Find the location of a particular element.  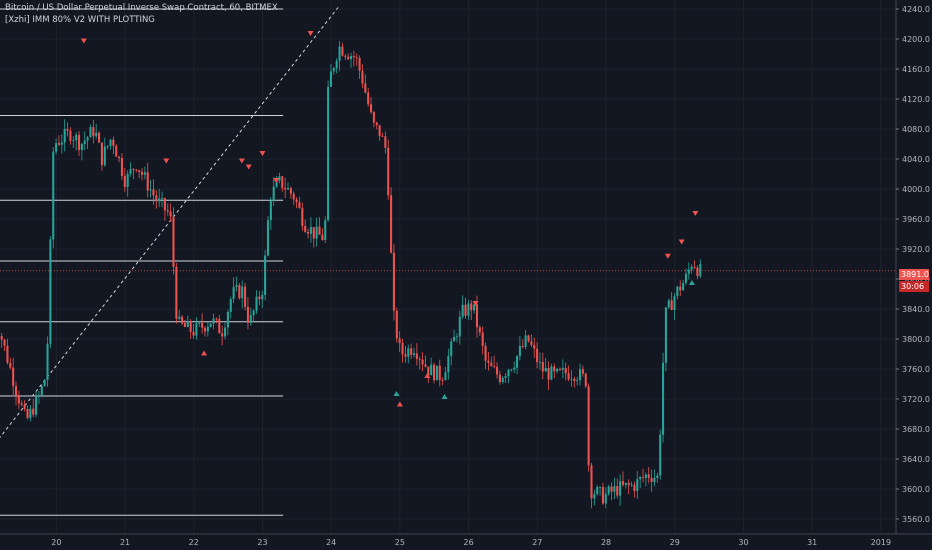

price-tick-label: 4080.0 is located at coordinates (916, 129).